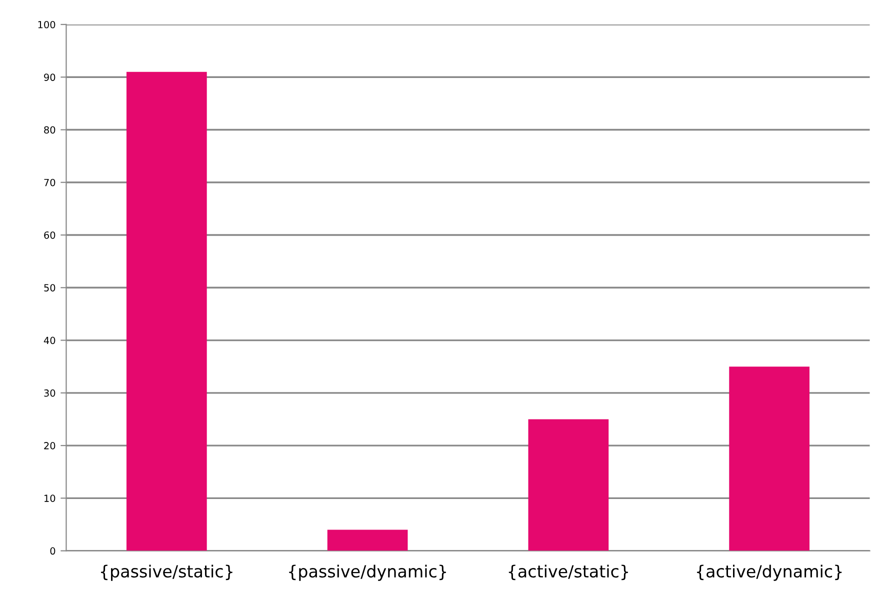 The width and height of the screenshot is (883, 612). I want to click on x-tick-label: {active/static}, so click(568, 572).